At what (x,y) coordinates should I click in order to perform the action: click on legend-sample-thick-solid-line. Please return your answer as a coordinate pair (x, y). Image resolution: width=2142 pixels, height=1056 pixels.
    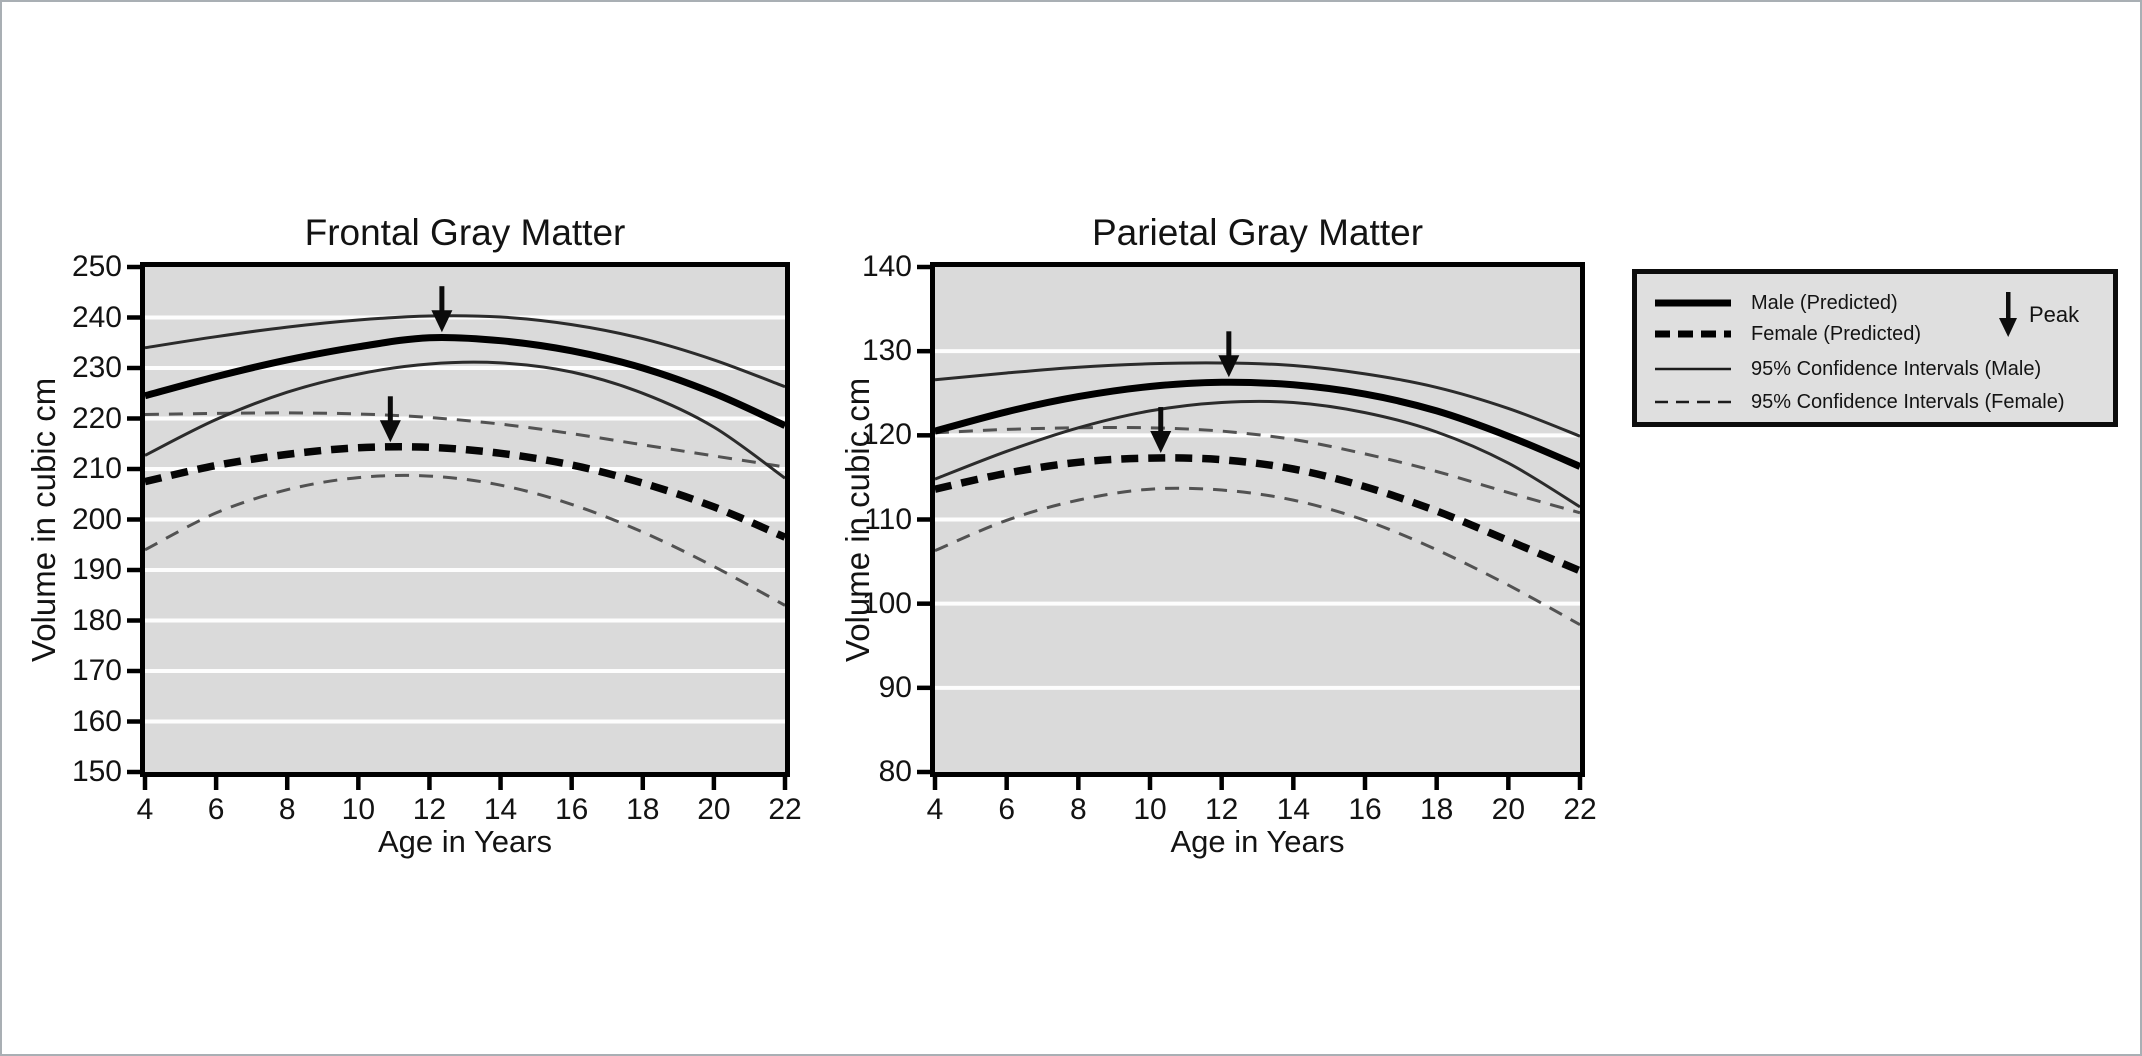
    Looking at the image, I should click on (1693, 303).